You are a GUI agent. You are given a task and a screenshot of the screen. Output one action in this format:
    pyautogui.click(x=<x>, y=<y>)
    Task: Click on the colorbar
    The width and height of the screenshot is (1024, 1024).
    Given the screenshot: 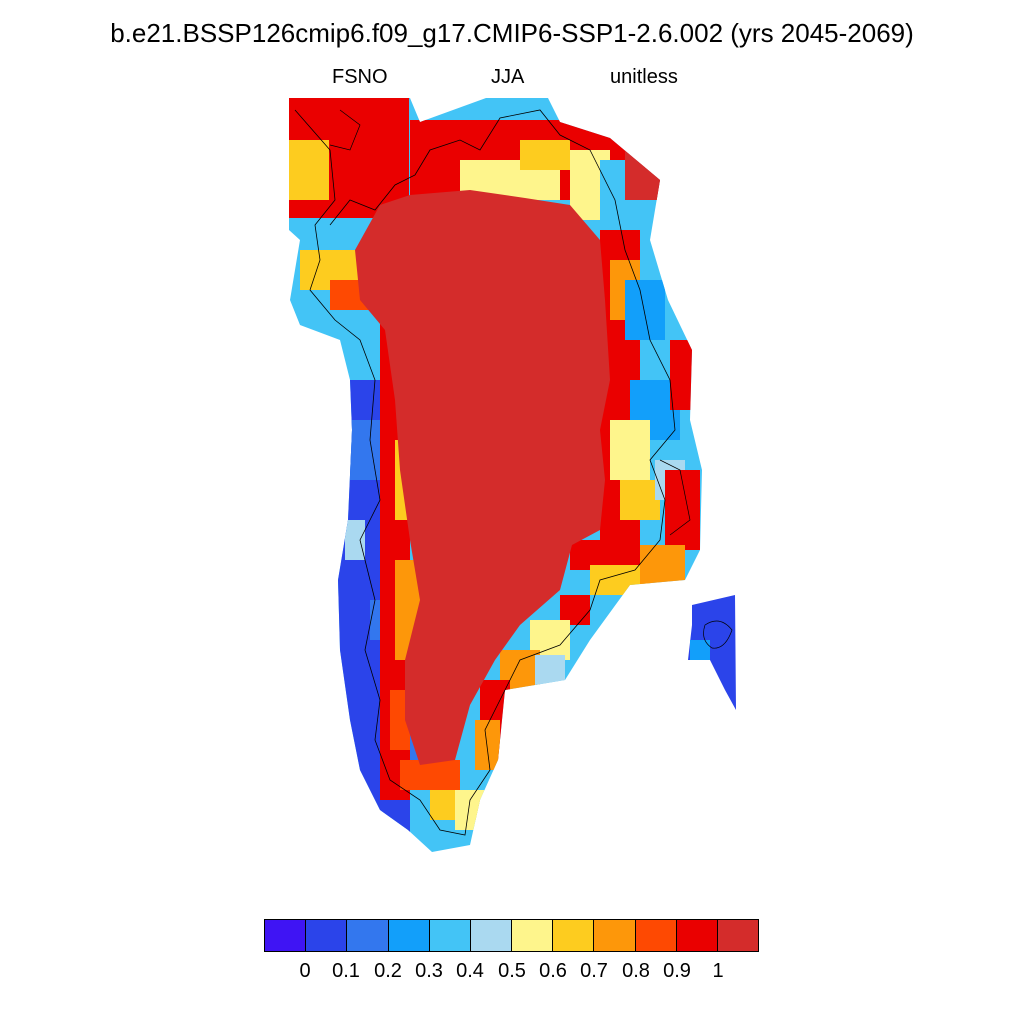 What is the action you would take?
    pyautogui.click(x=511, y=935)
    